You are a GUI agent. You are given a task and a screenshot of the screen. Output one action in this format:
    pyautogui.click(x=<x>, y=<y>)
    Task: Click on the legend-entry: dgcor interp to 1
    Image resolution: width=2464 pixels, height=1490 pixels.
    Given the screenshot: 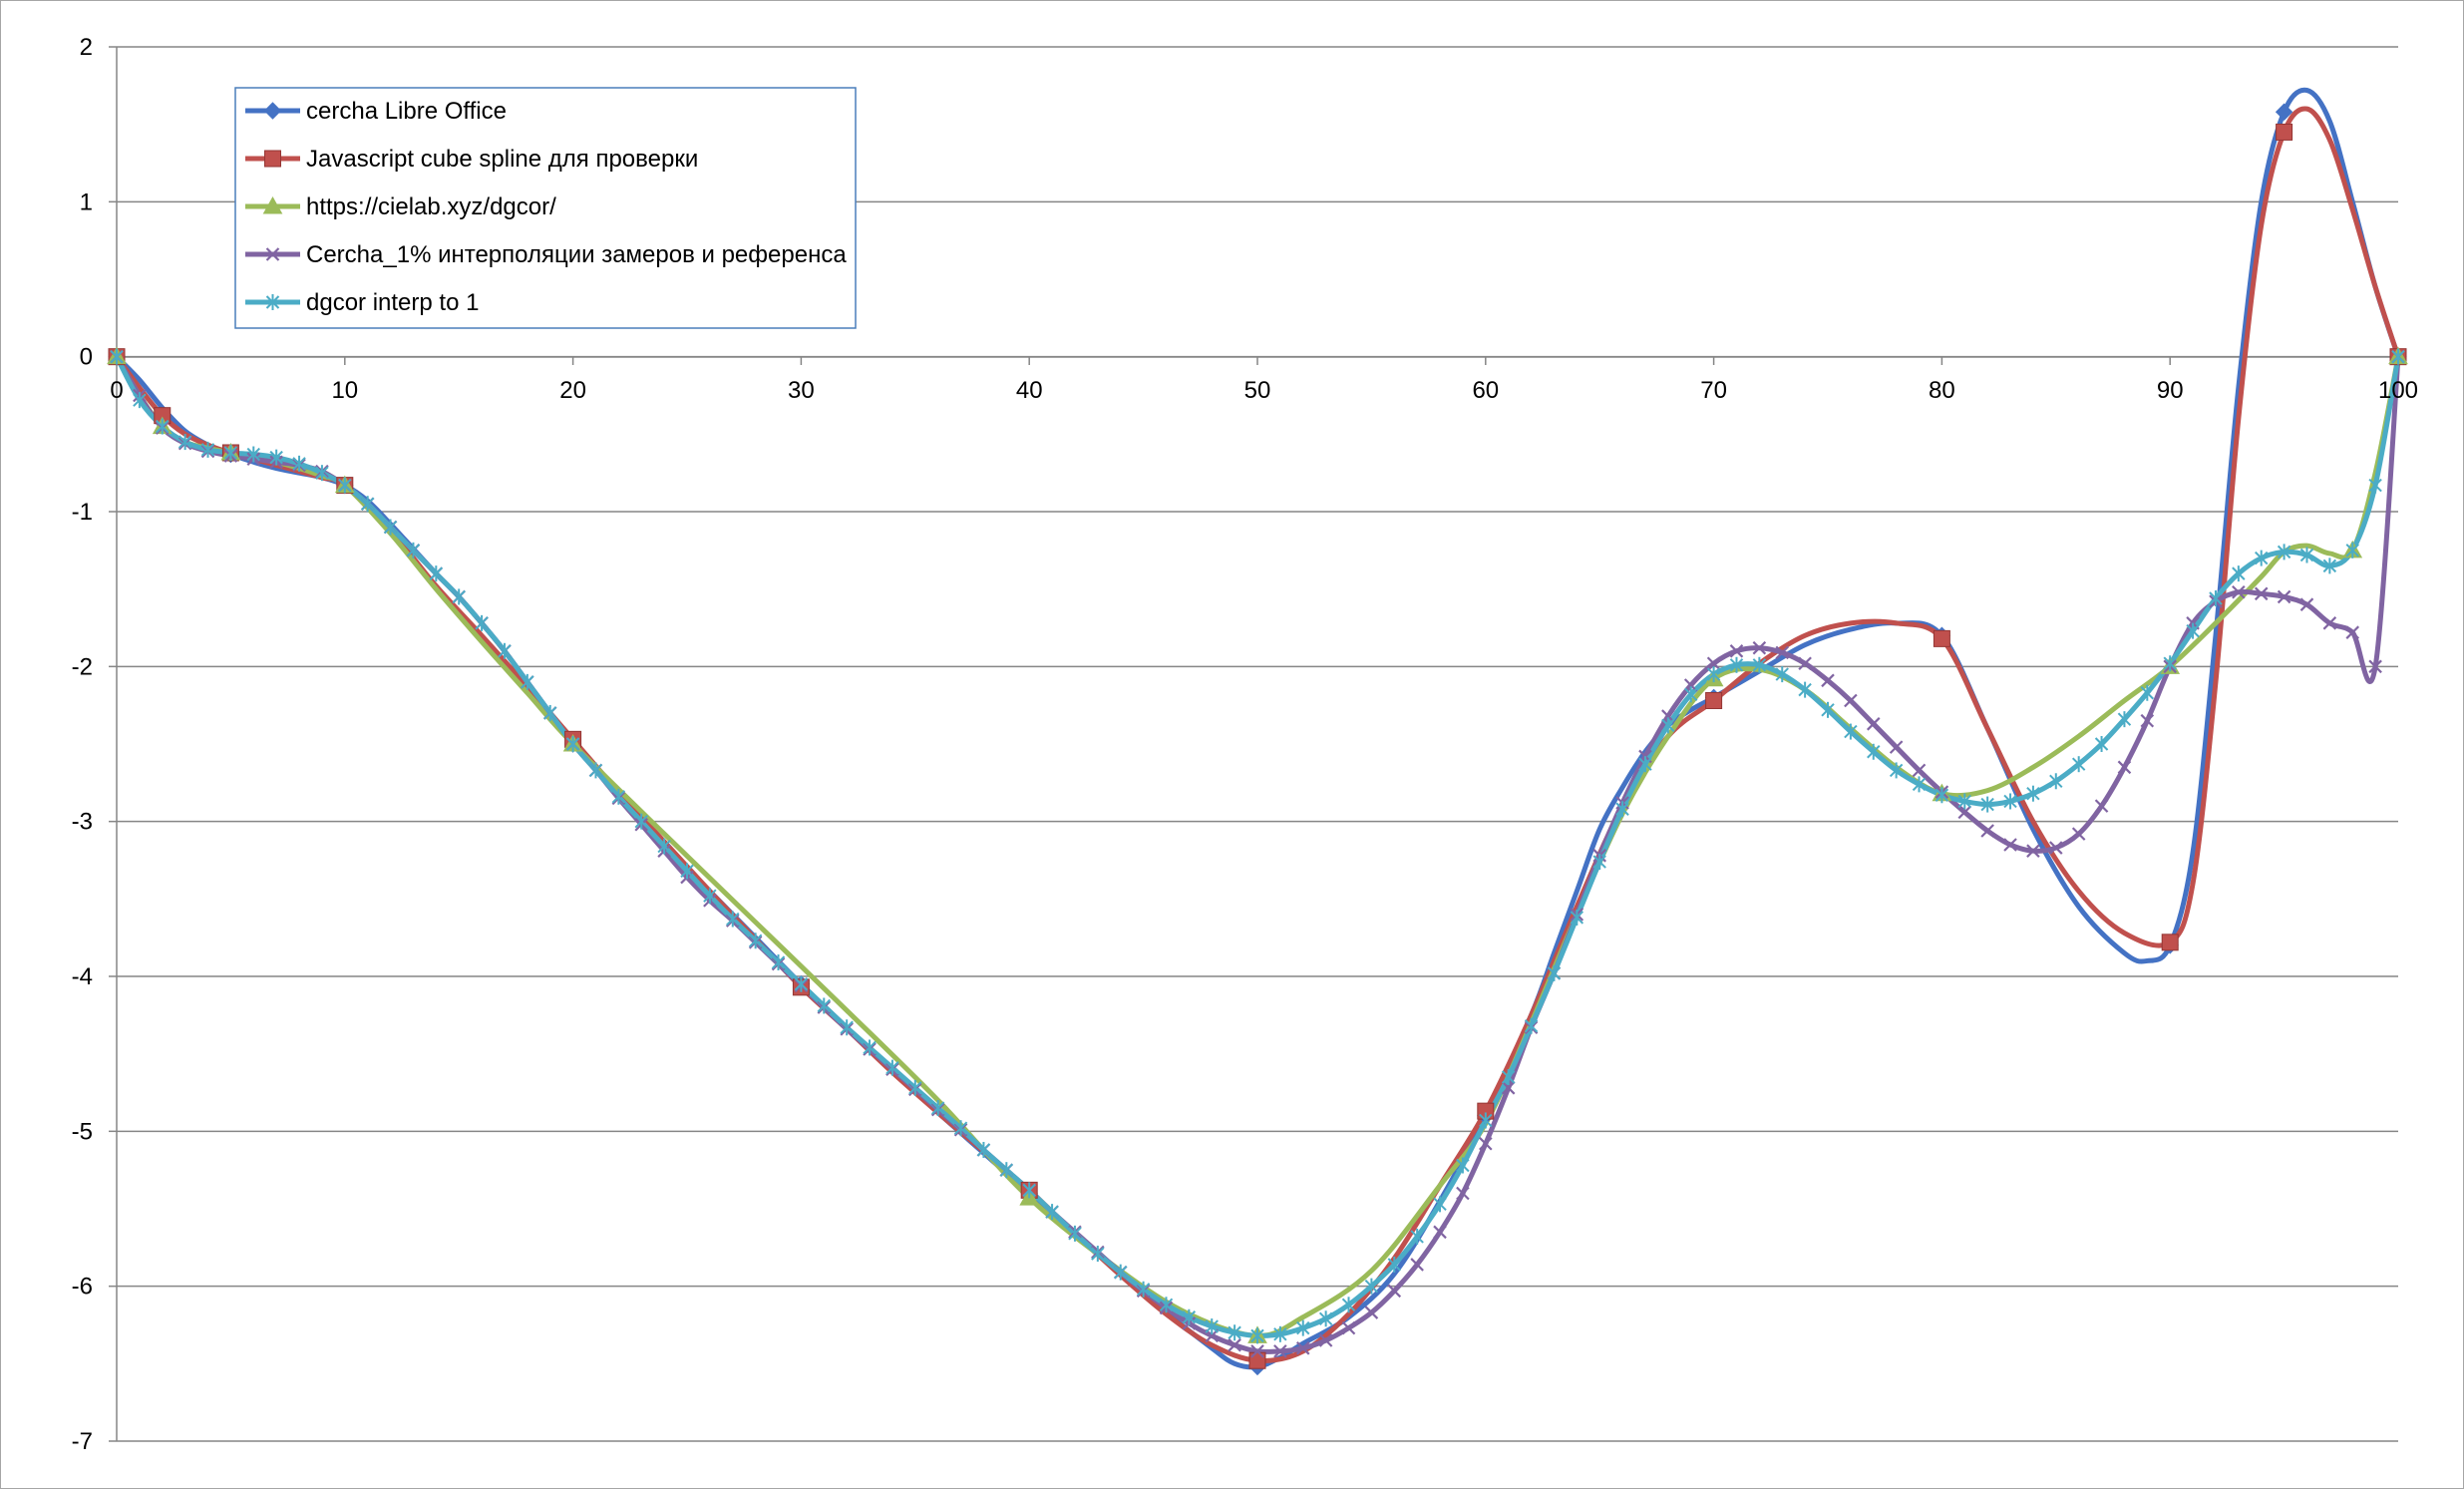 What is the action you would take?
    pyautogui.click(x=362, y=302)
    